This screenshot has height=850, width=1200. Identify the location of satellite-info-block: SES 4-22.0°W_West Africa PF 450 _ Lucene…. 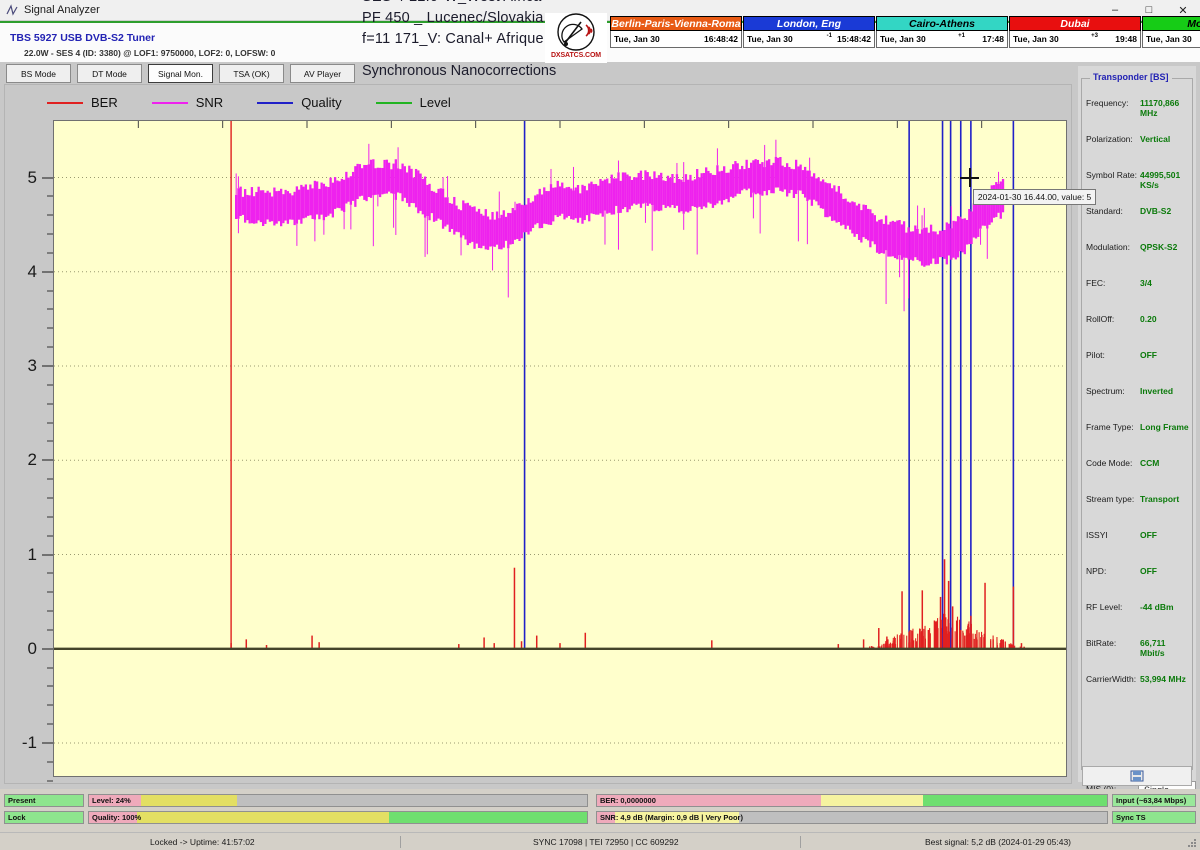
(453, 25).